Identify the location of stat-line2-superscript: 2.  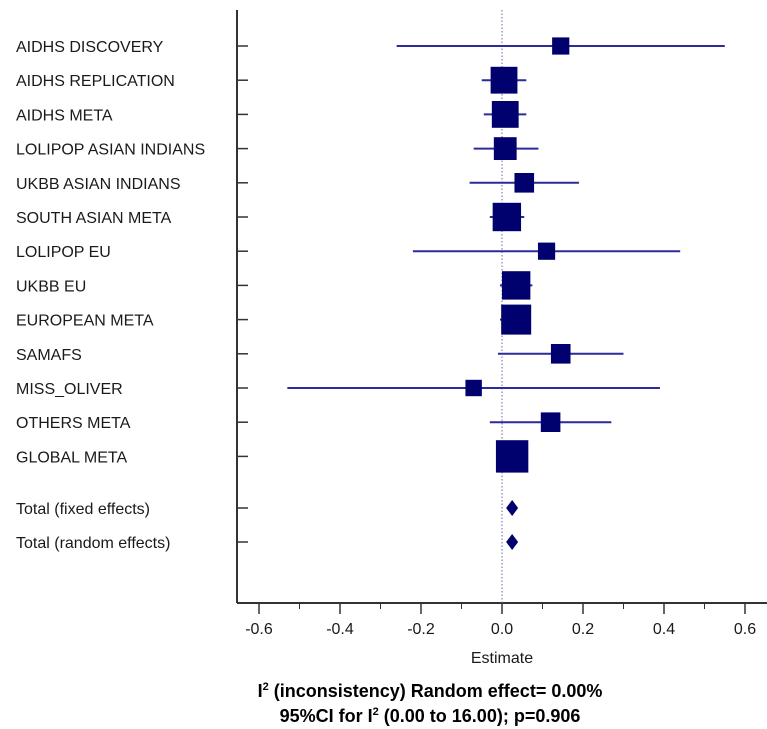
(375, 712).